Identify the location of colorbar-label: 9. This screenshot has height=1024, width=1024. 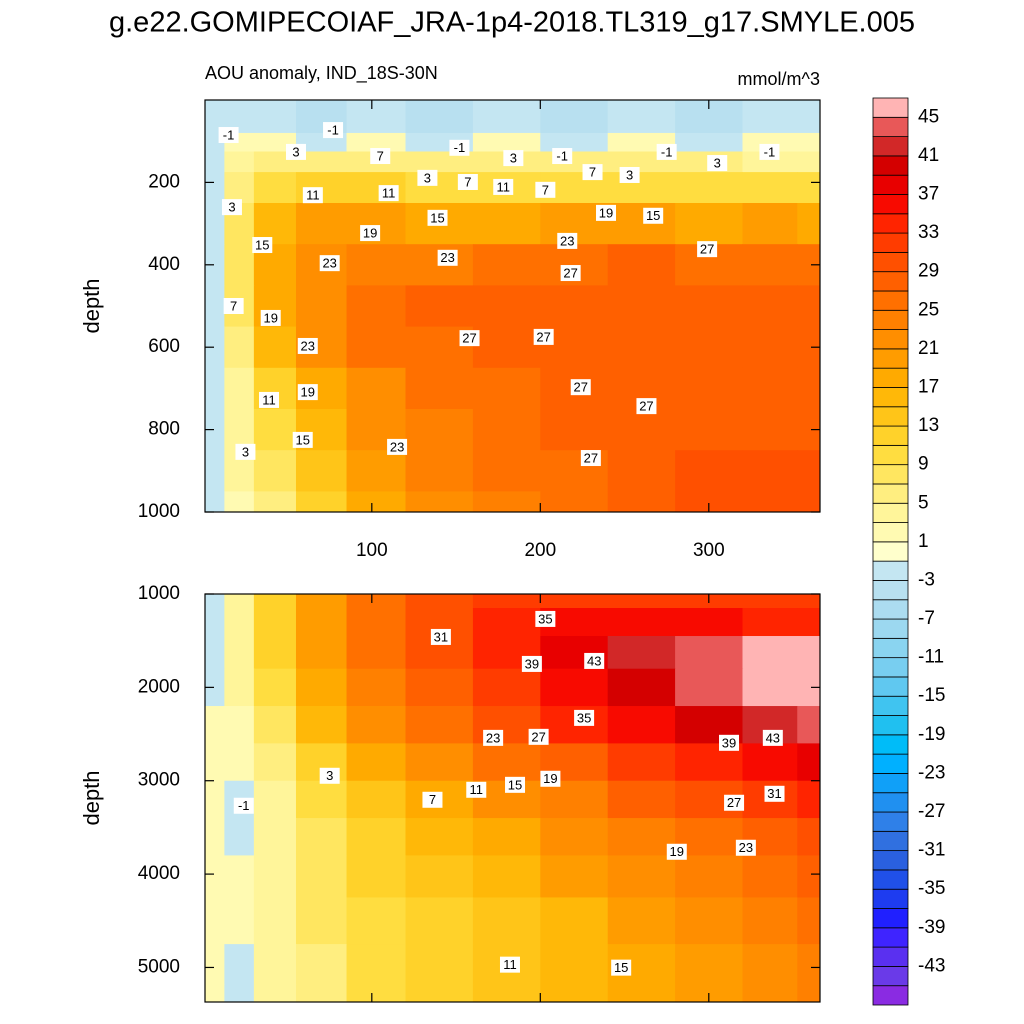
(923, 464).